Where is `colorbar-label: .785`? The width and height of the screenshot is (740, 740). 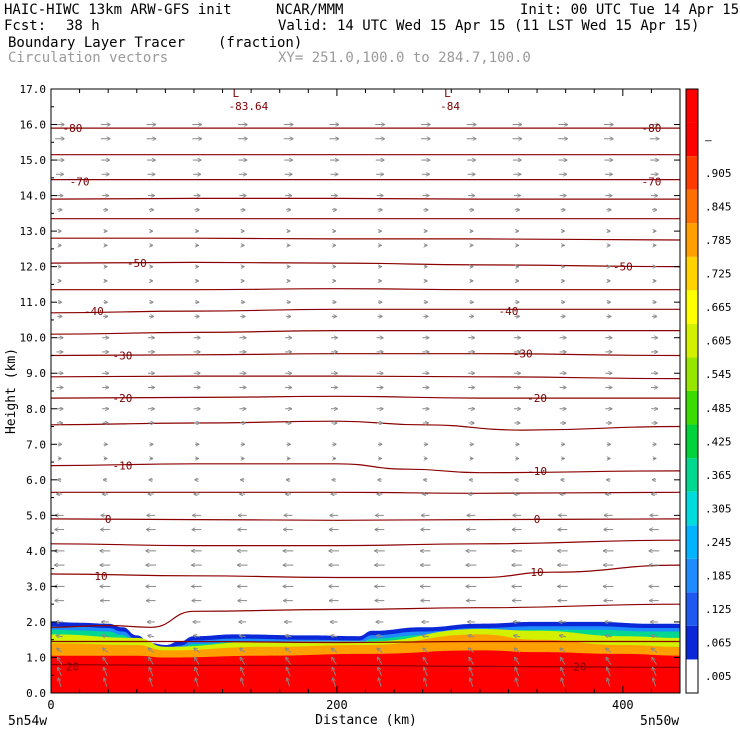
colorbar-label: .785 is located at coordinates (718, 240).